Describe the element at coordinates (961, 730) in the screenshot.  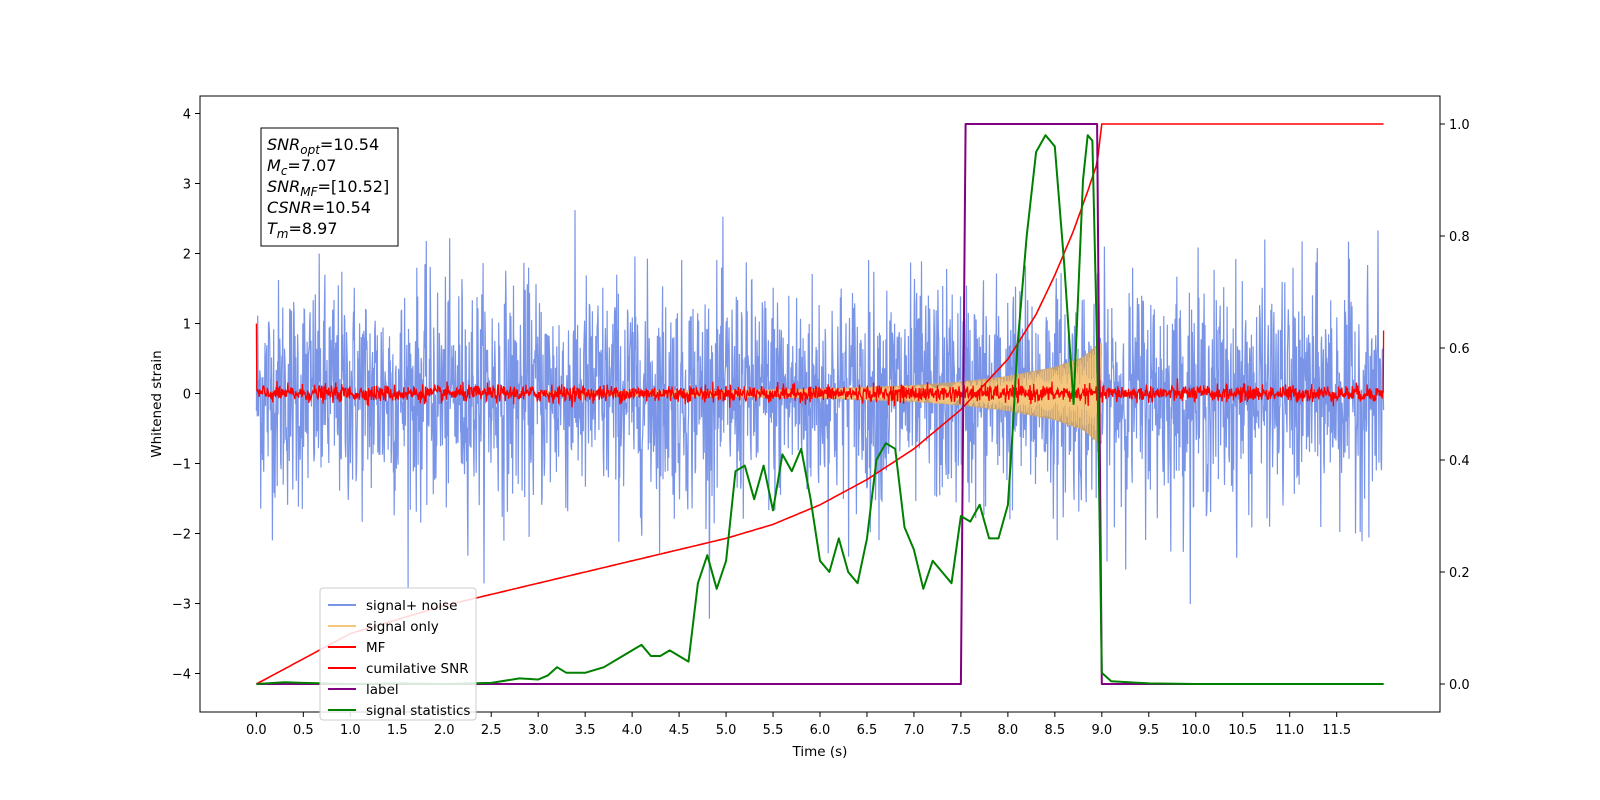
I see `x-tick-label: 7.5` at that location.